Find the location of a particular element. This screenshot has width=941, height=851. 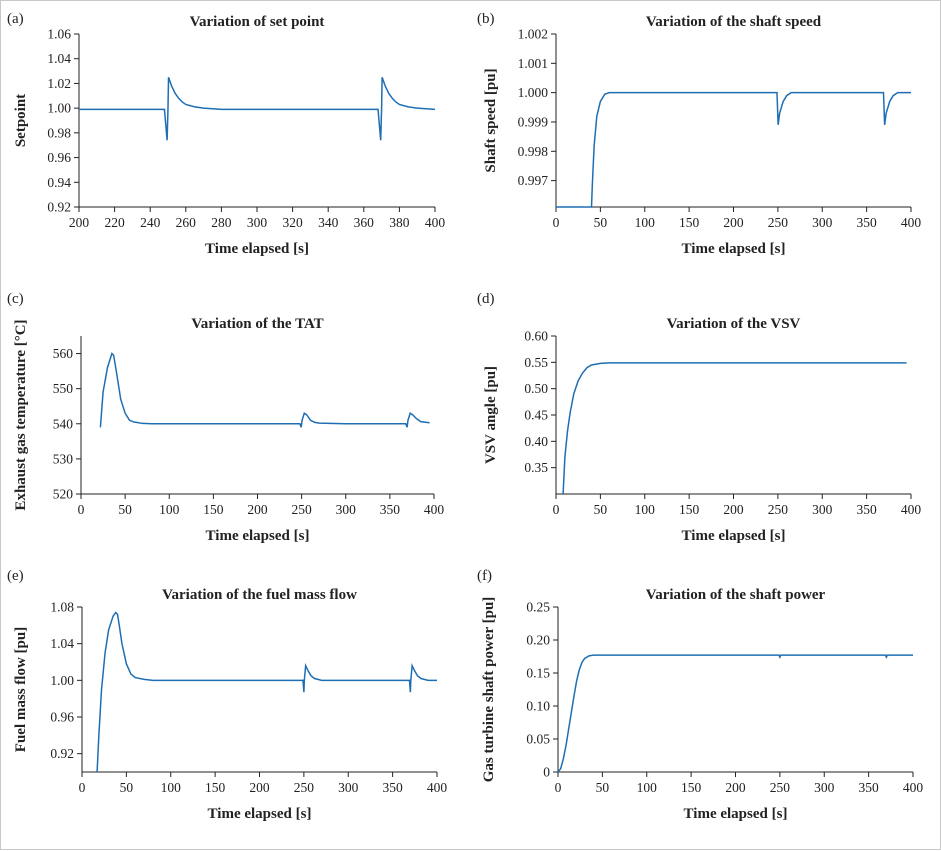

y-tick-label: 0.50 is located at coordinates (536, 388).